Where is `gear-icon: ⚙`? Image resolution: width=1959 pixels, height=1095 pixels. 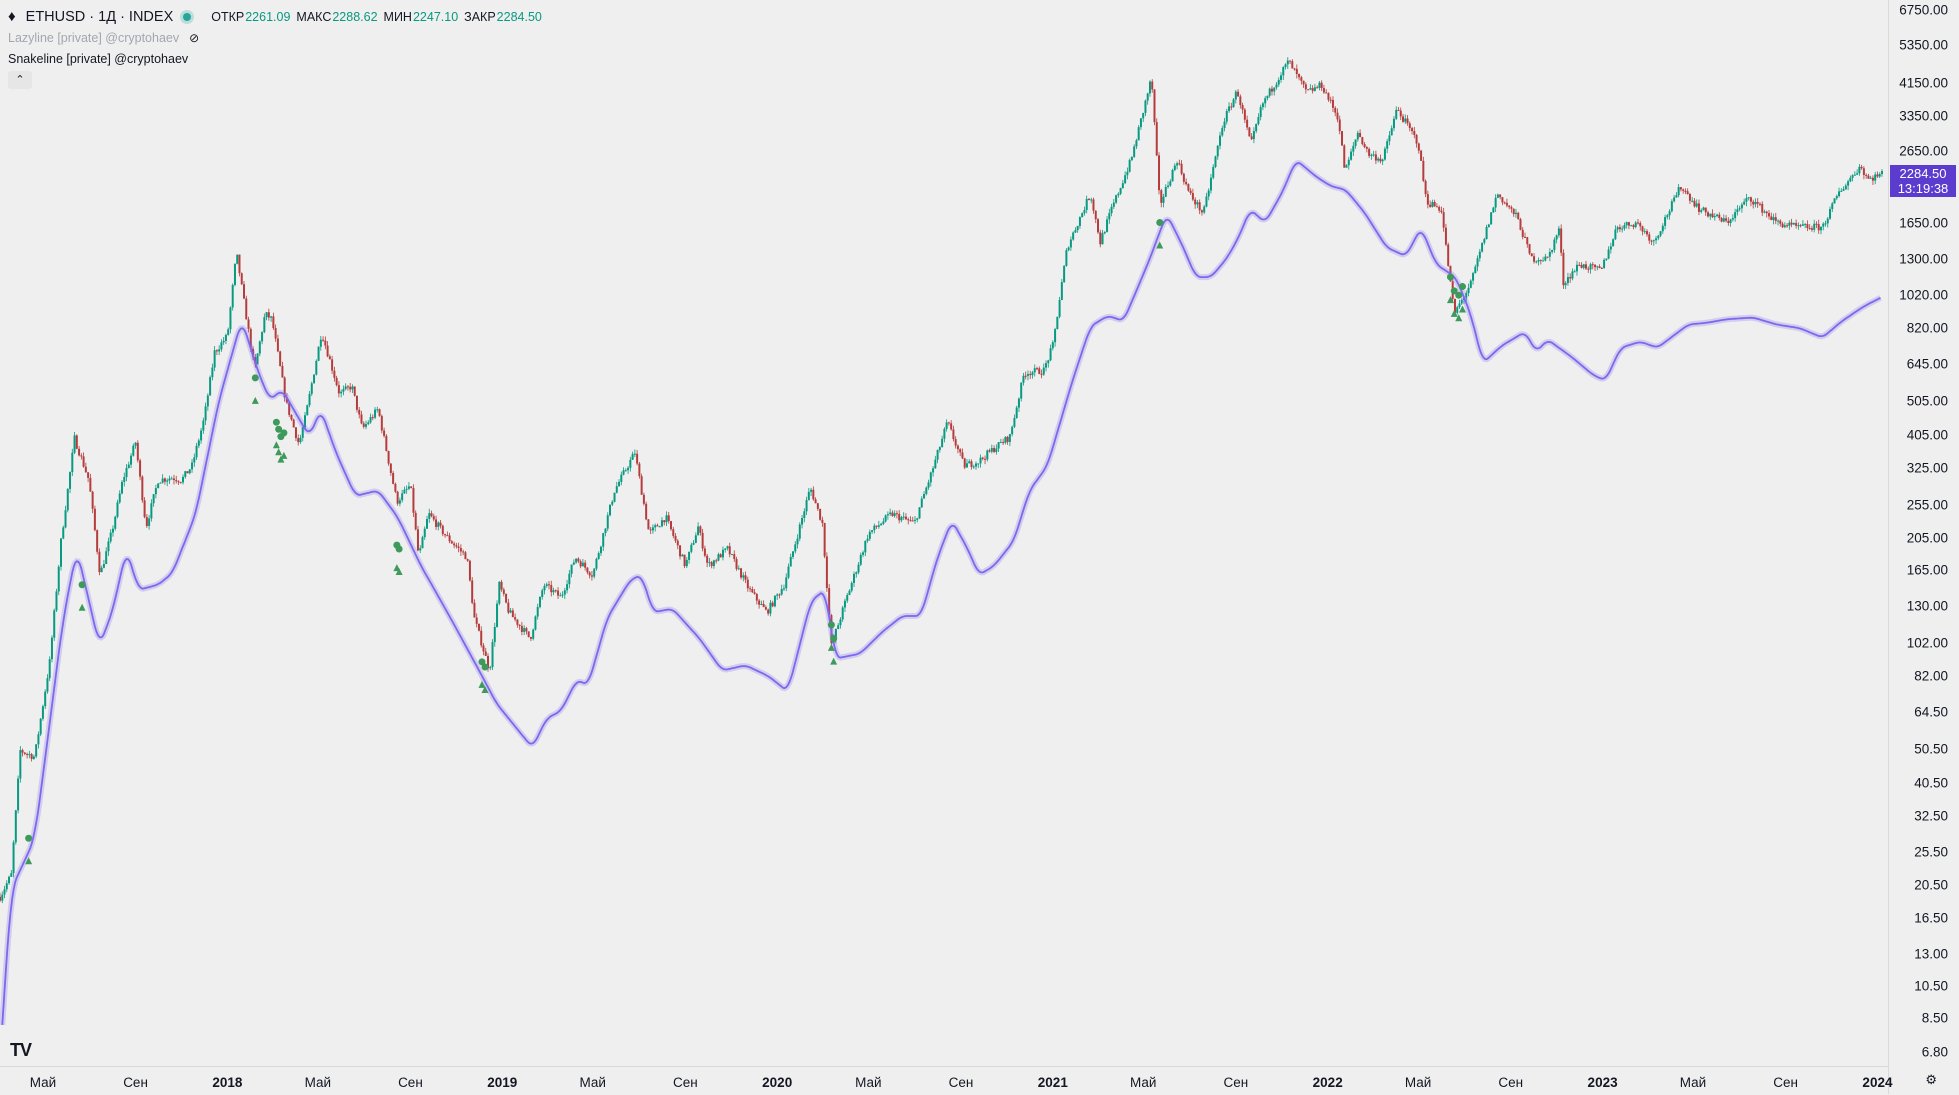
gear-icon: ⚙ is located at coordinates (1931, 1079).